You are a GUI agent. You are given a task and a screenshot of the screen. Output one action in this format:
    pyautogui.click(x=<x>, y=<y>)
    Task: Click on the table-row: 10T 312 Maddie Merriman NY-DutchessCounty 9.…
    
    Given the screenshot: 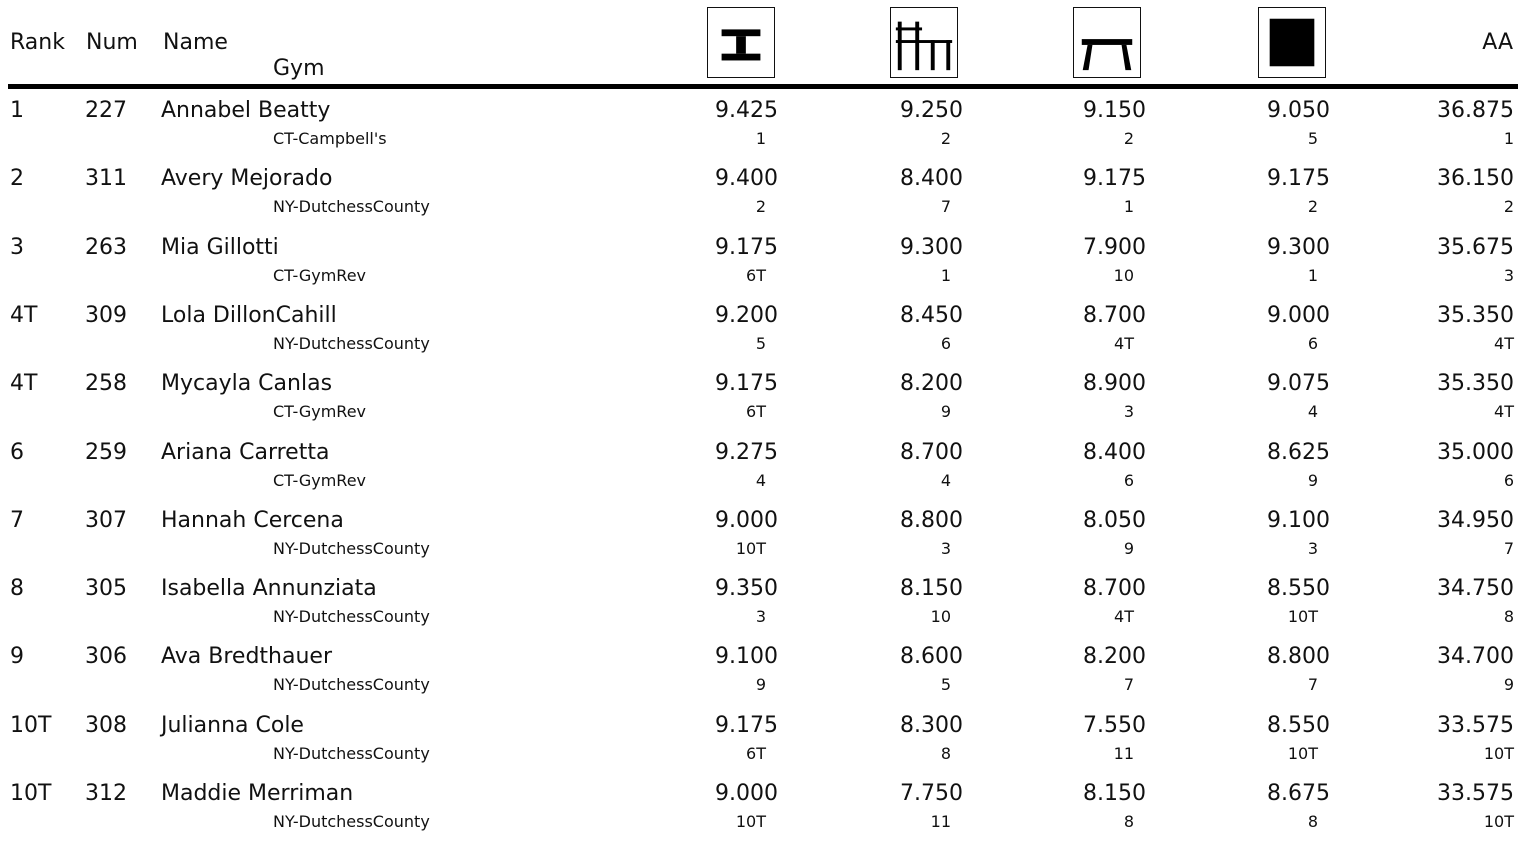 What is the action you would take?
    pyautogui.click(x=760, y=809)
    